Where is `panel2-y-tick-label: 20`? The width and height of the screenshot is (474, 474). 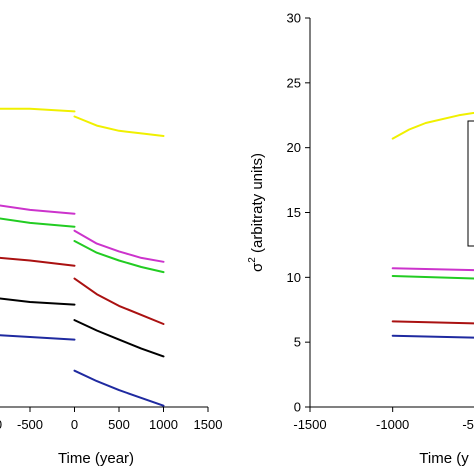
panel2-y-tick-label: 20 is located at coordinates (294, 147).